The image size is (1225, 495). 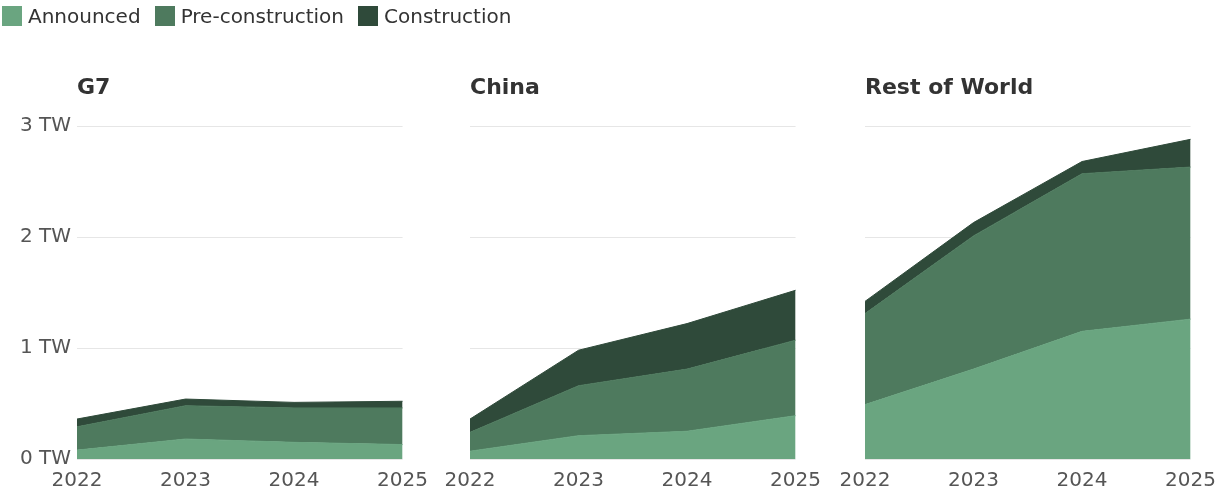 I want to click on legend-label: Construction, so click(x=448, y=16).